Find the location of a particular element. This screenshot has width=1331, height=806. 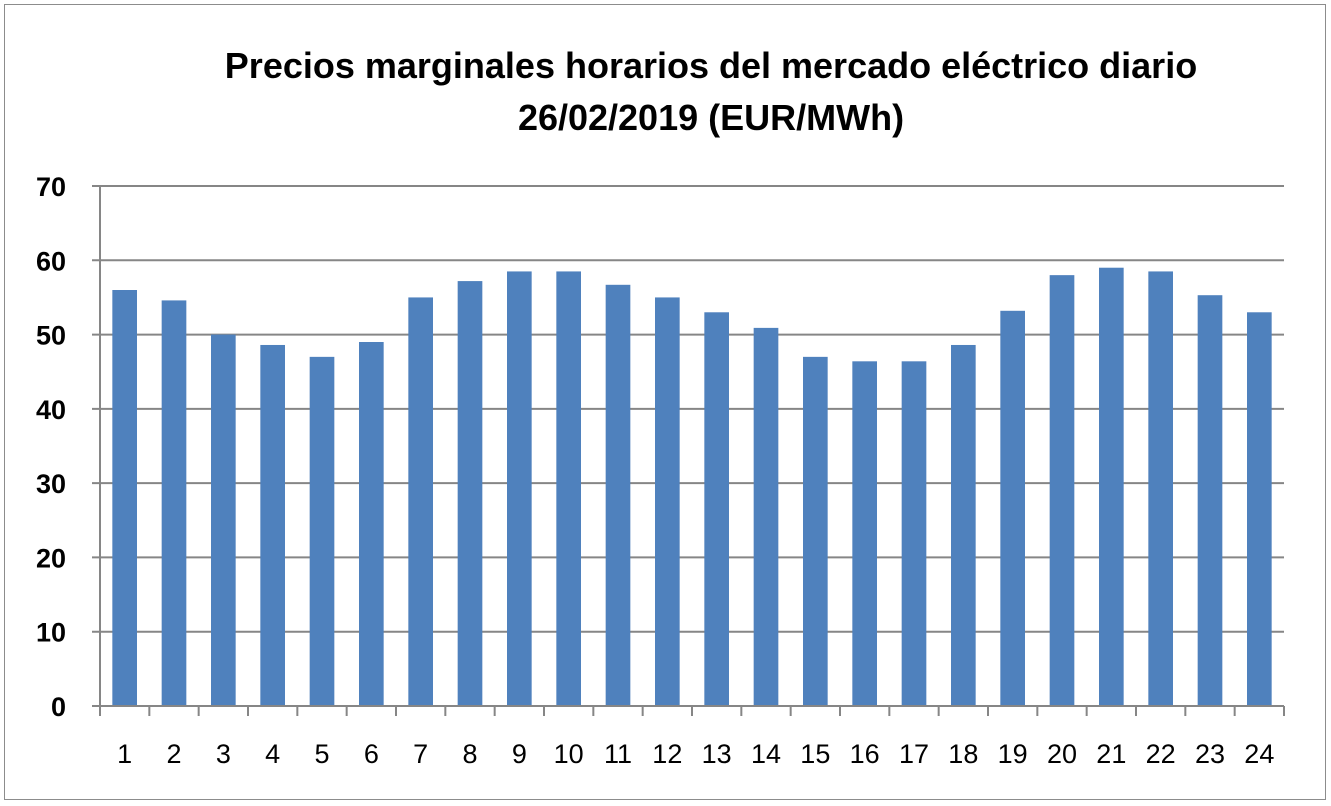

x-tick-labels: 1 2 3 4 5 6 7 8 9 10 11 12 13 14 15 16 17 18 19 20 21 22 23 24 is located at coordinates (695, 754).